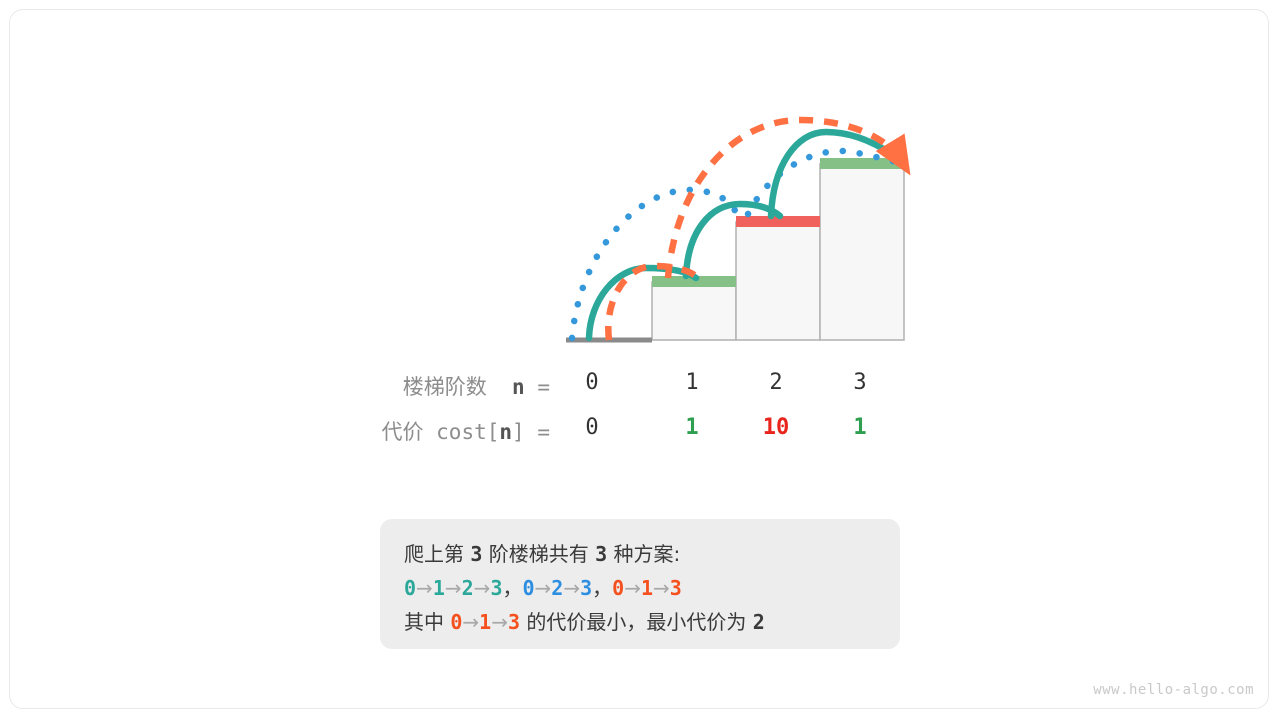 Image resolution: width=1280 pixels, height=720 pixels. What do you see at coordinates (647, 554) in the screenshot?
I see `note-line1-c: 种方案:` at bounding box center [647, 554].